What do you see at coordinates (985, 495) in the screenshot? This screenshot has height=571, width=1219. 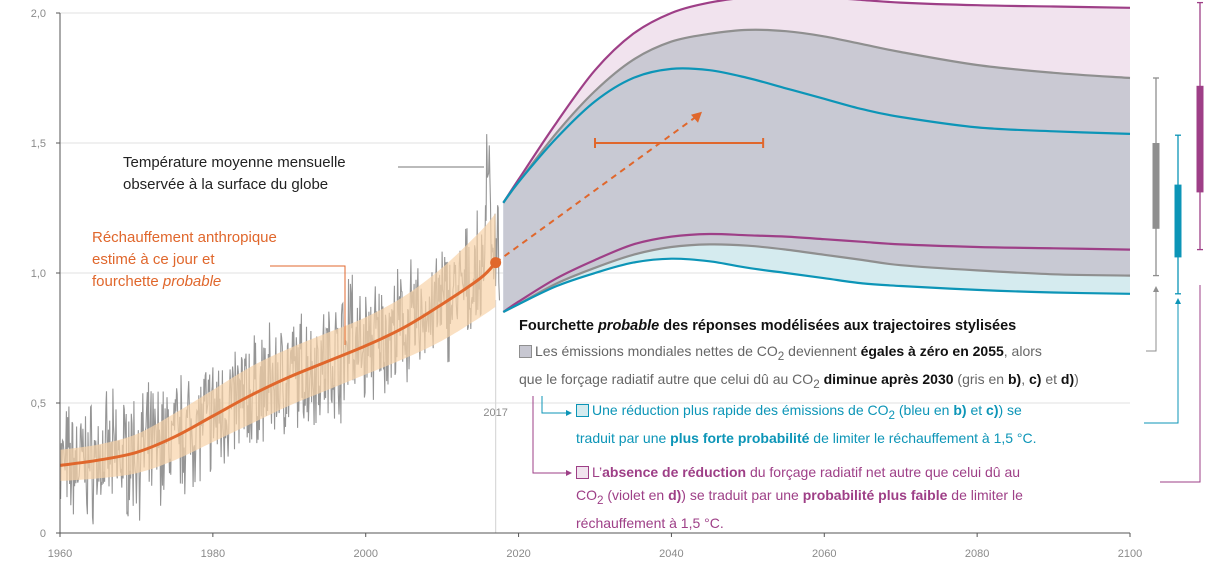 I see `legend-purple-text: de limiter le` at bounding box center [985, 495].